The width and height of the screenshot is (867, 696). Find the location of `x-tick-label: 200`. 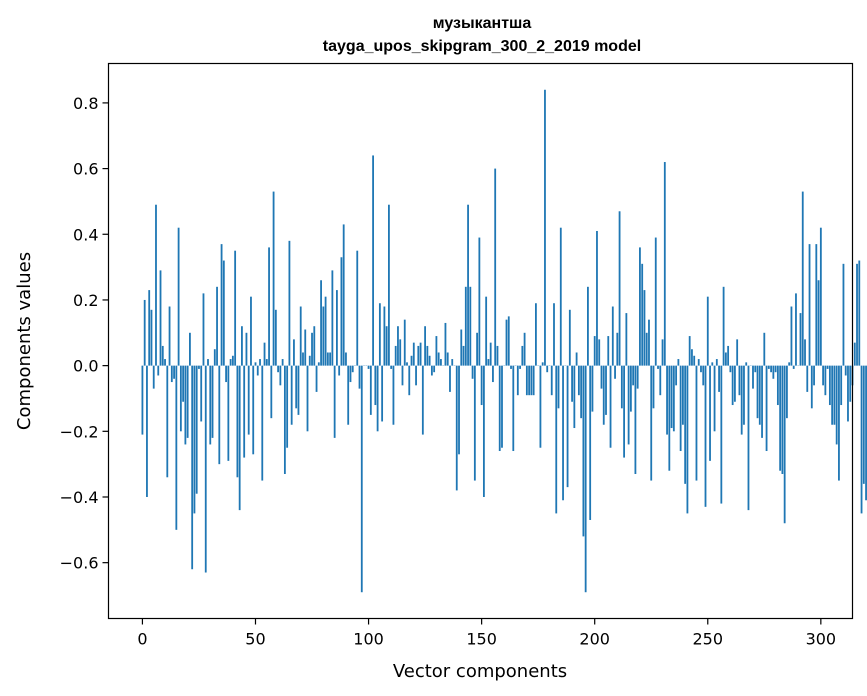

x-tick-label: 200 is located at coordinates (594, 639).